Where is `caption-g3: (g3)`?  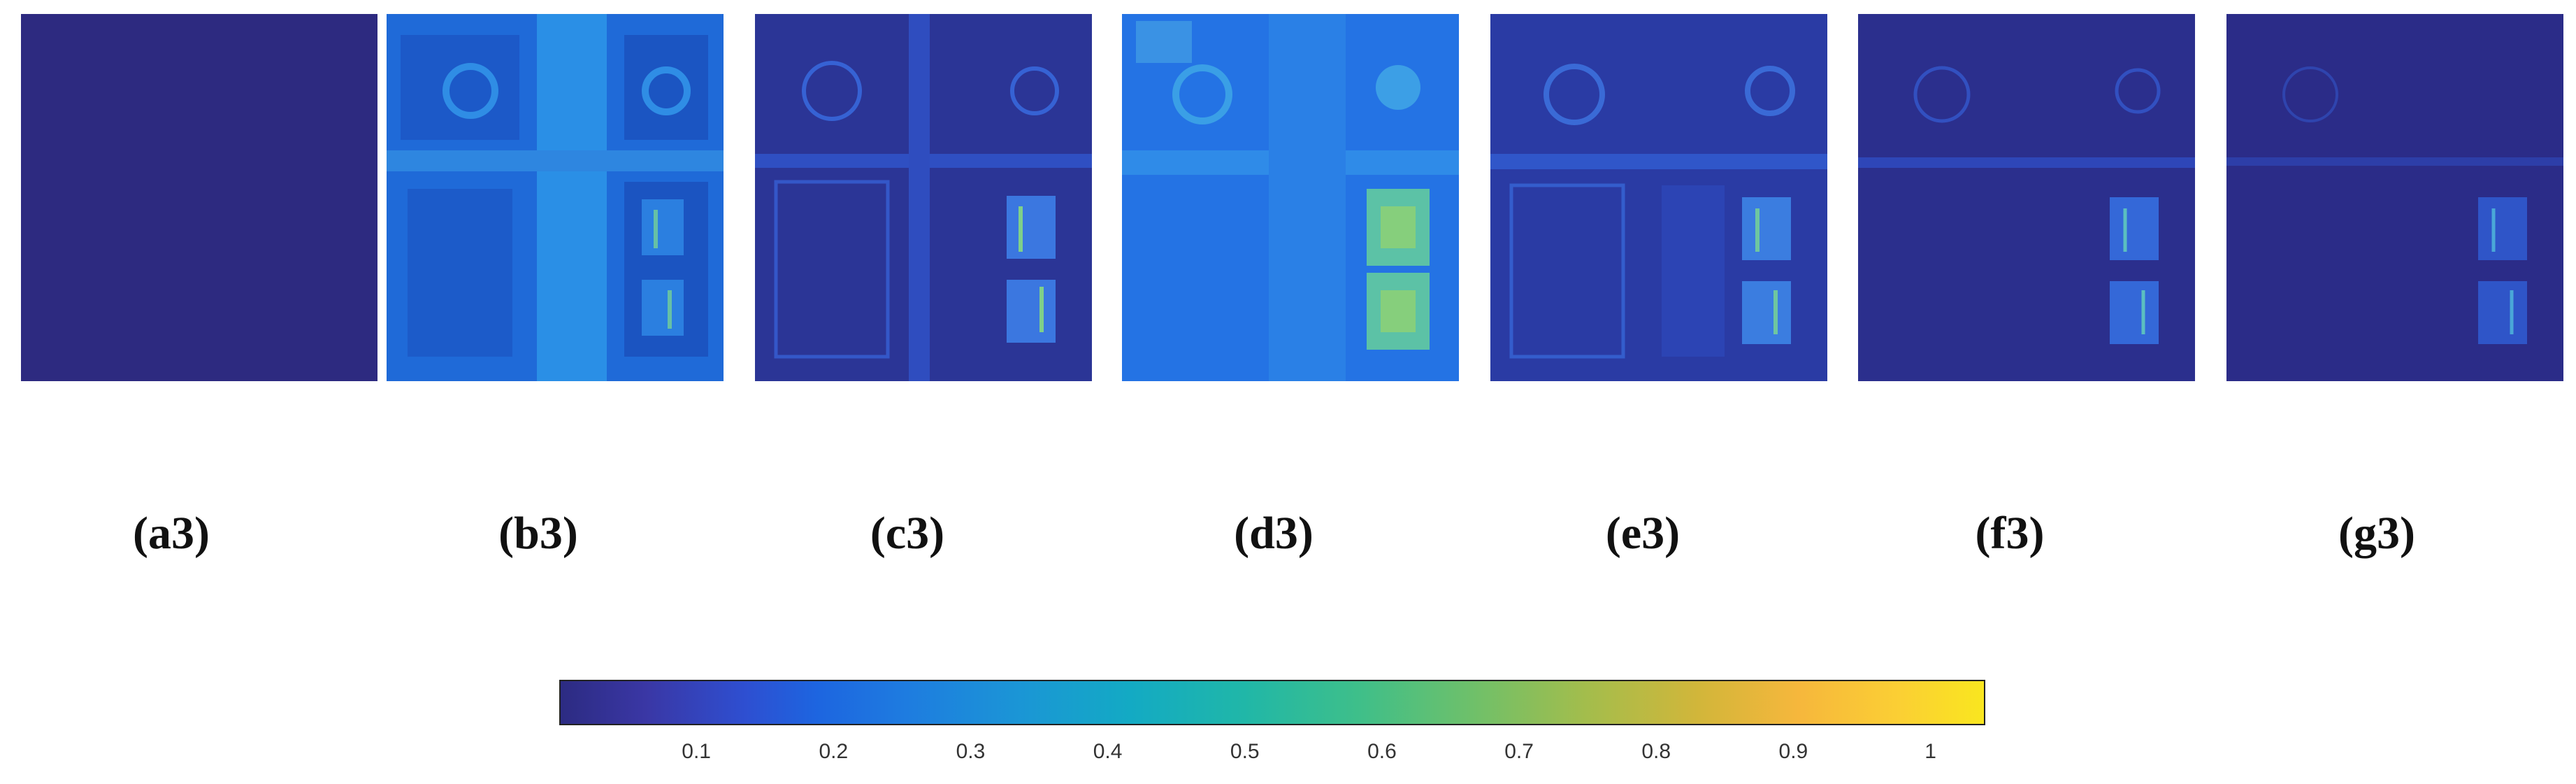
caption-g3: (g3) is located at coordinates (2376, 533).